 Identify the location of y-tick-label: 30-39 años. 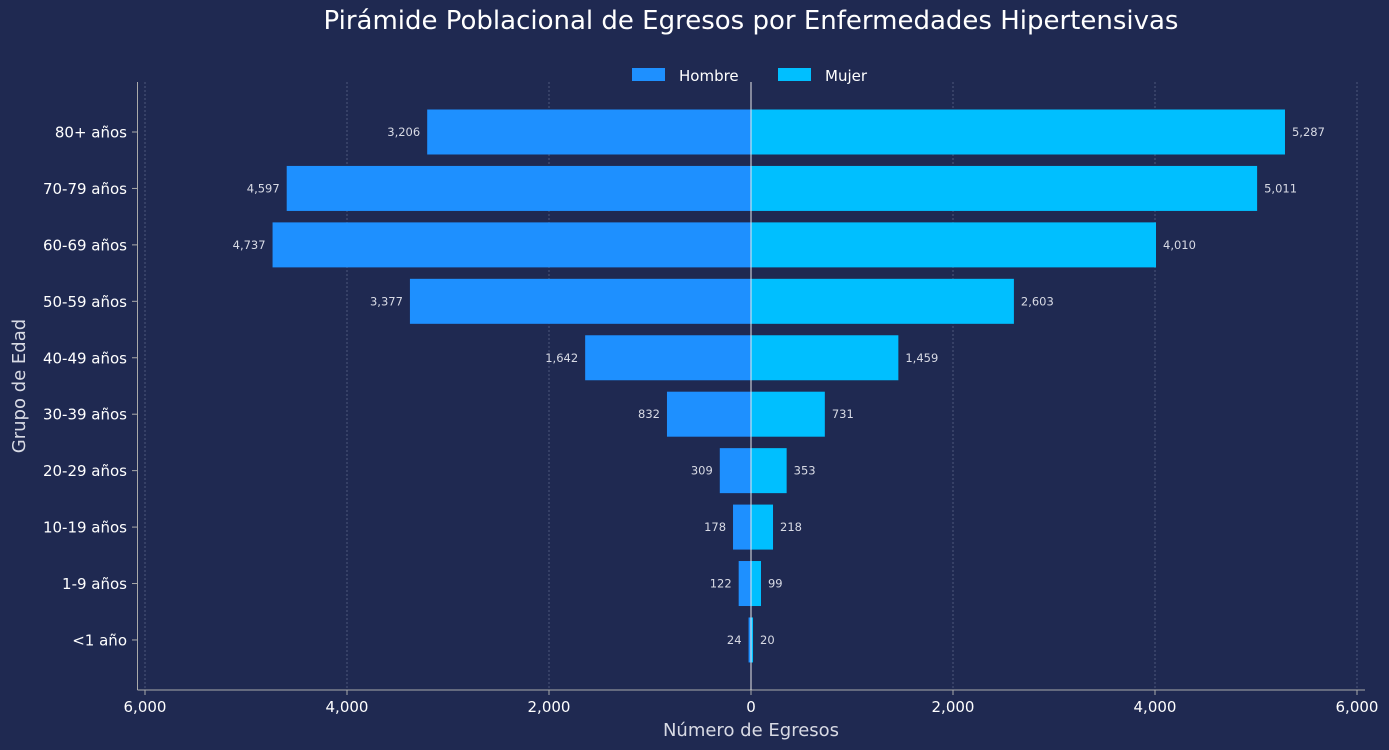
(85, 415).